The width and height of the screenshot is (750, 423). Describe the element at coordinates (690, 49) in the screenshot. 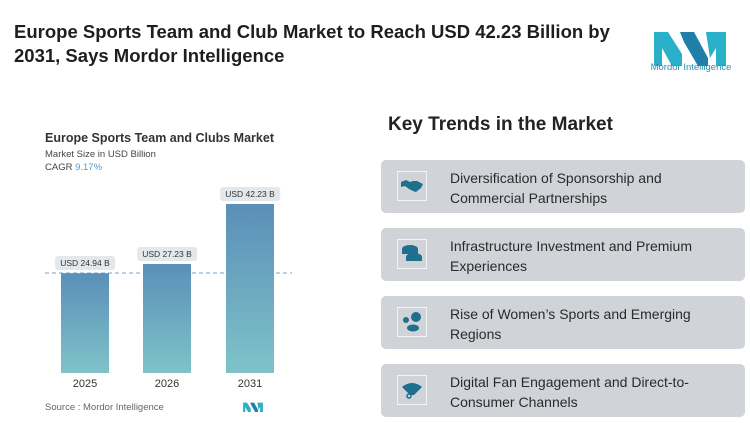

I see `mordor-logo` at that location.